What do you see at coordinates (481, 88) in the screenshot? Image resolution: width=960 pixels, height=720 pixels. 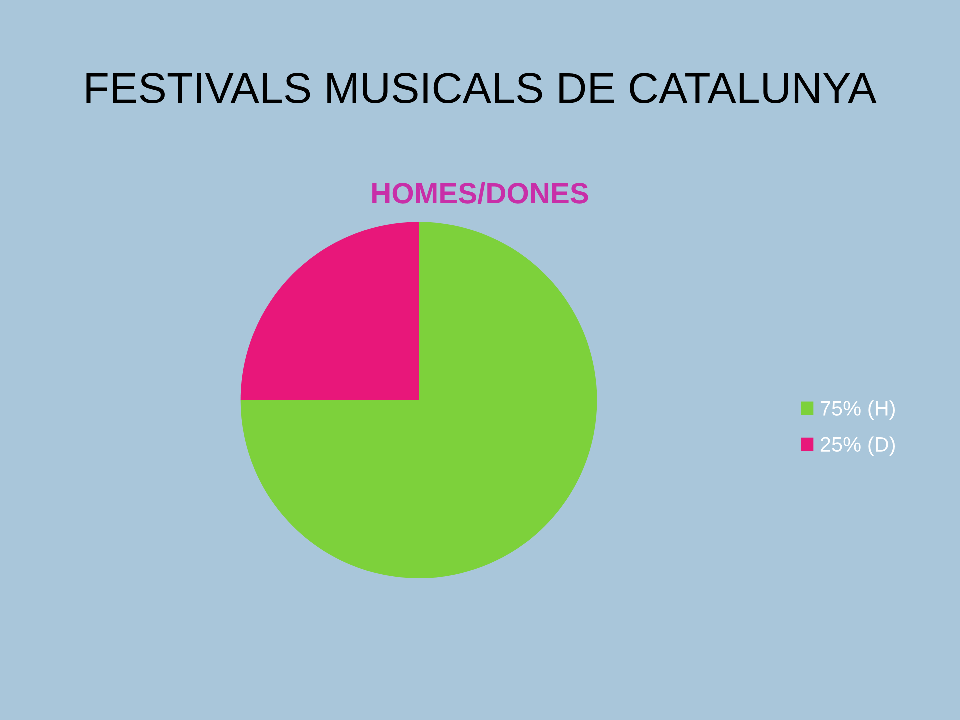 I see `chart-title: FESTIVALS MUSICALS DE CATALUNYA` at bounding box center [481, 88].